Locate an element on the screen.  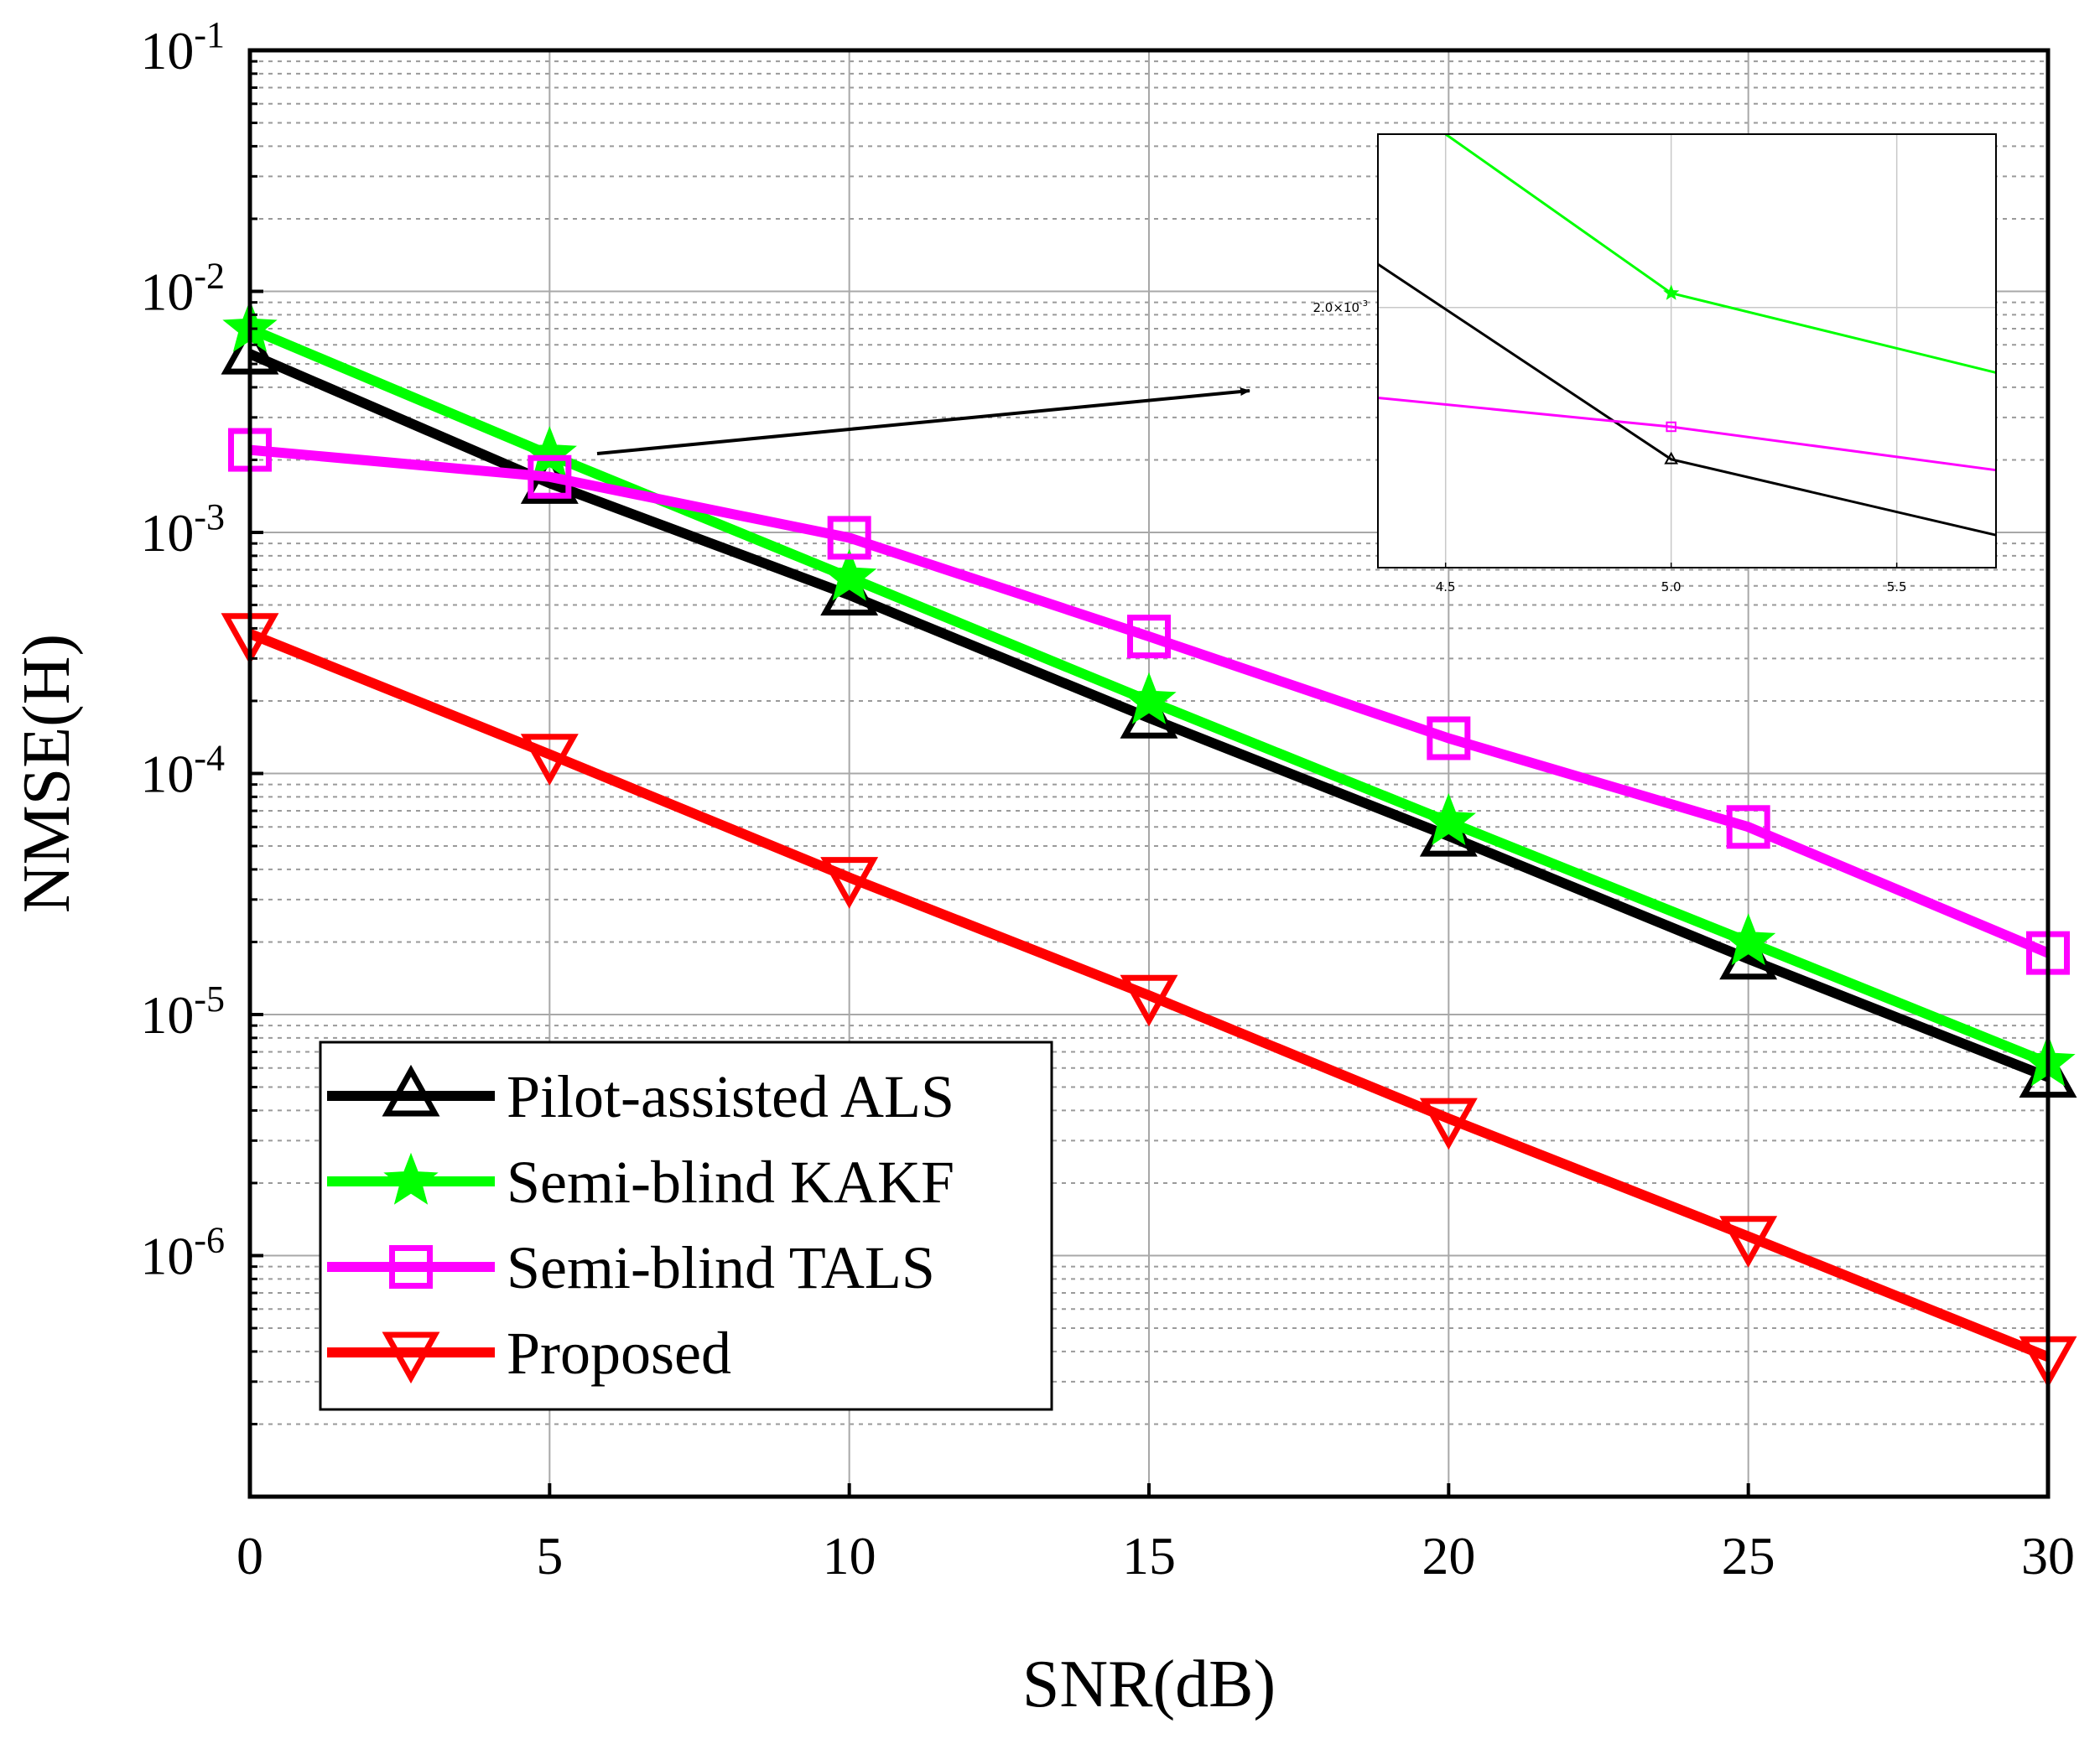
legend-label: Pilot-assisted ALS is located at coordinates (730, 1096).